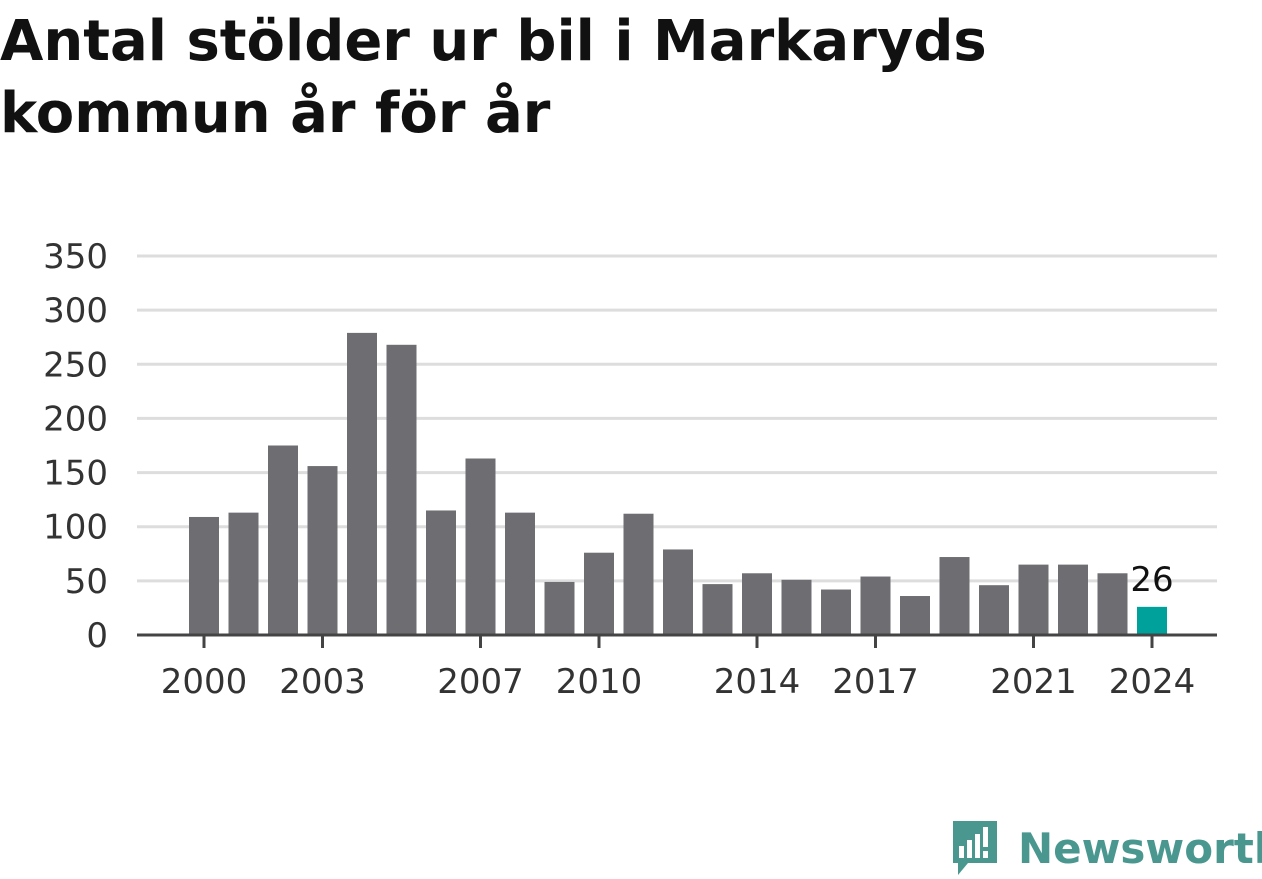 The image size is (1262, 879). Describe the element at coordinates (322, 682) in the screenshot. I see `x-tick-label: 2003` at that location.